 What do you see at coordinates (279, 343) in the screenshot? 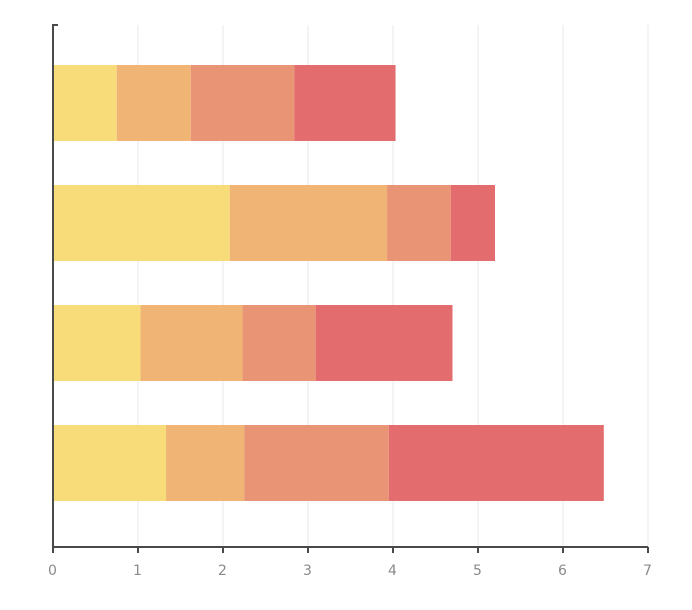
I see `bar-segment-row3-series3` at bounding box center [279, 343].